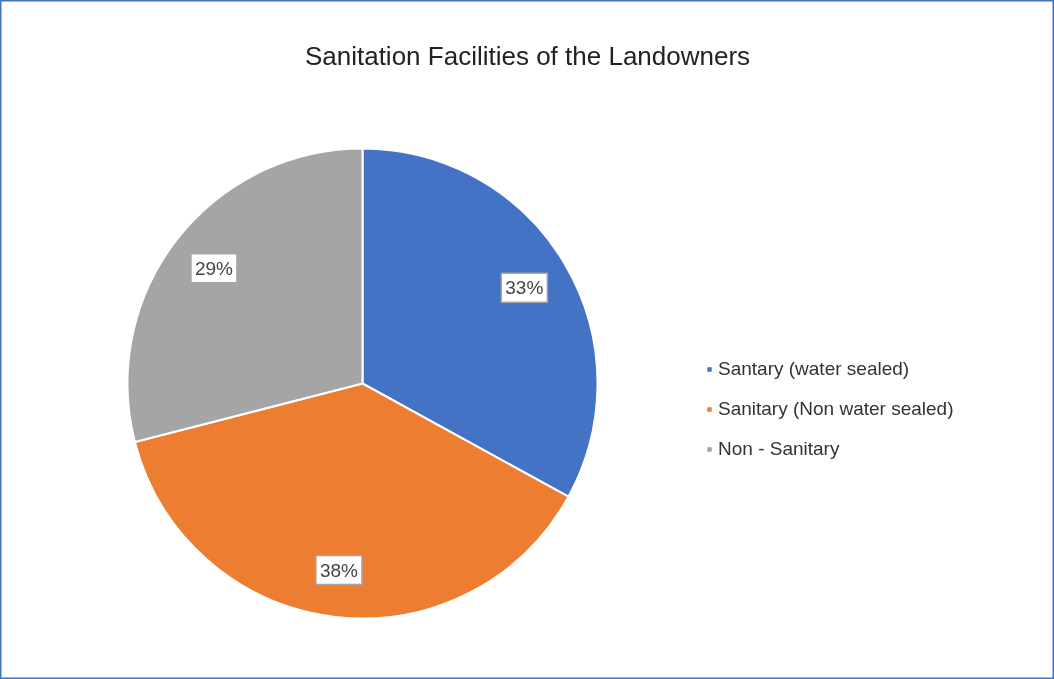 The width and height of the screenshot is (1054, 679). I want to click on legend-label: Santary (water sealed), so click(814, 369).